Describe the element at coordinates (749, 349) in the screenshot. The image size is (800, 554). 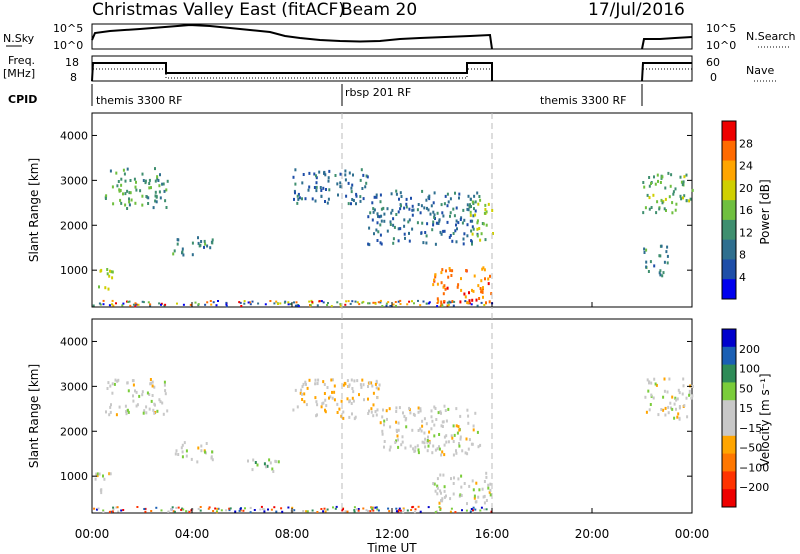
I see `colorbar-tick-label: 200` at that location.